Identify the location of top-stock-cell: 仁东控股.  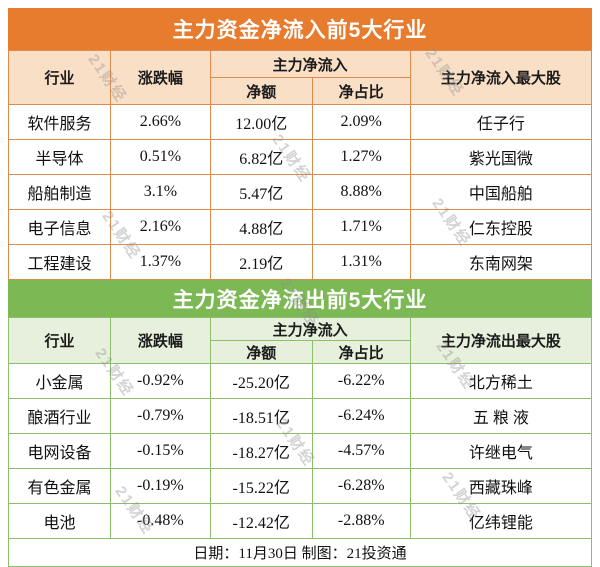
(501, 227).